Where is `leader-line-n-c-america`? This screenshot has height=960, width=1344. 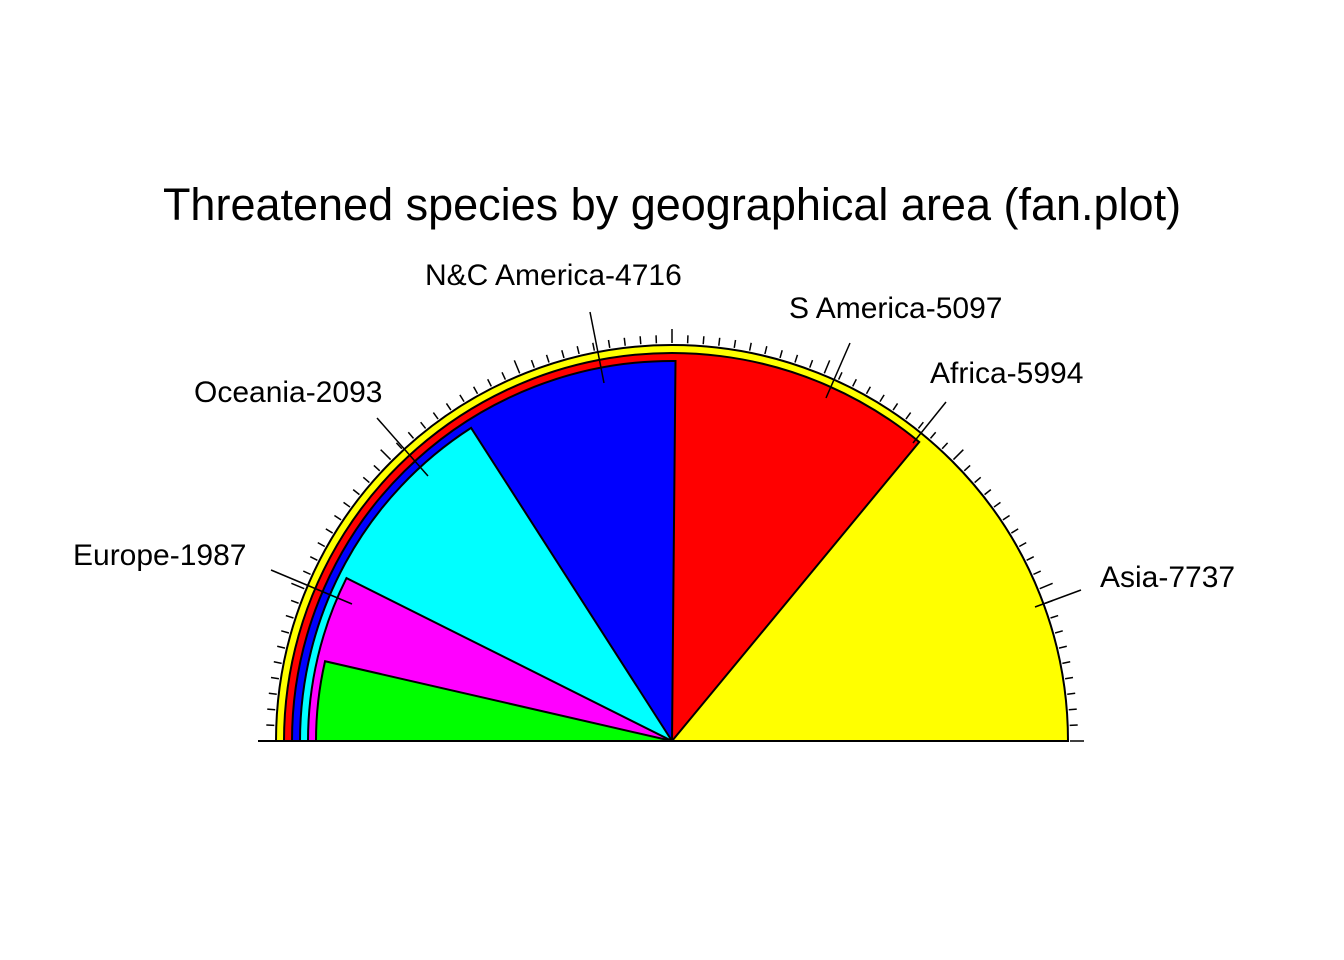 leader-line-n-c-america is located at coordinates (597, 347).